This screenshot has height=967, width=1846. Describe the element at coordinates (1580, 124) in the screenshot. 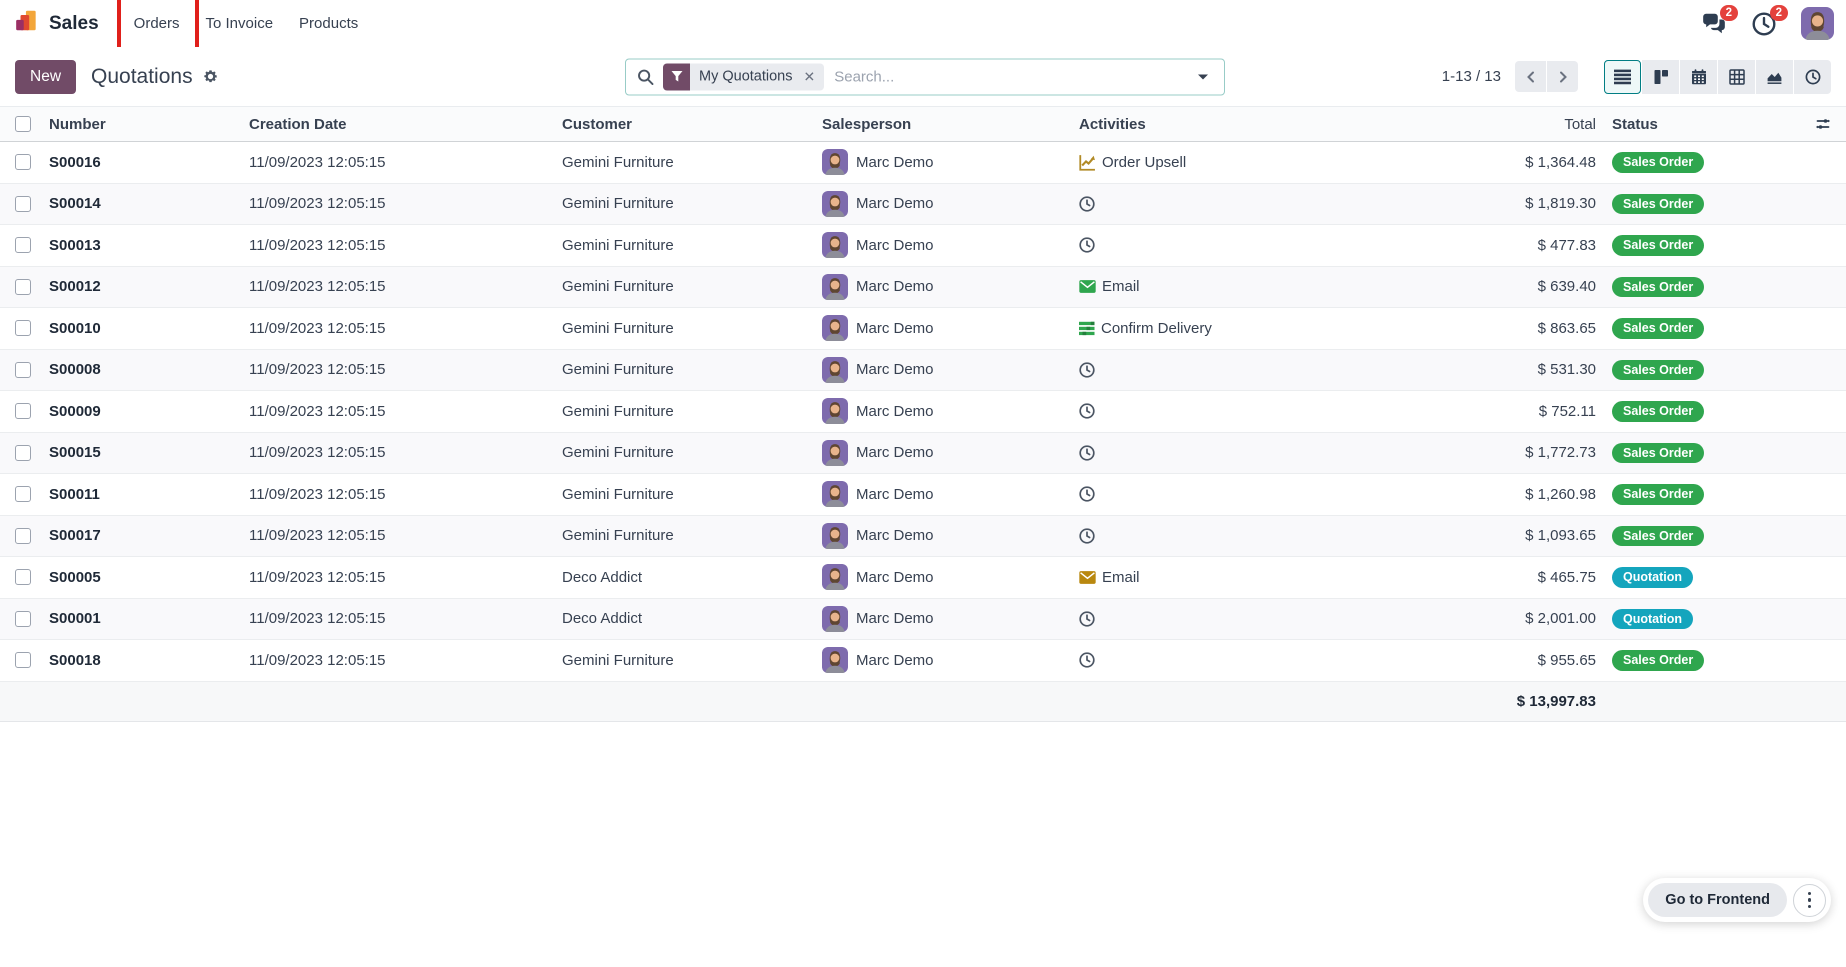

I see `column-header-total: Total` at that location.